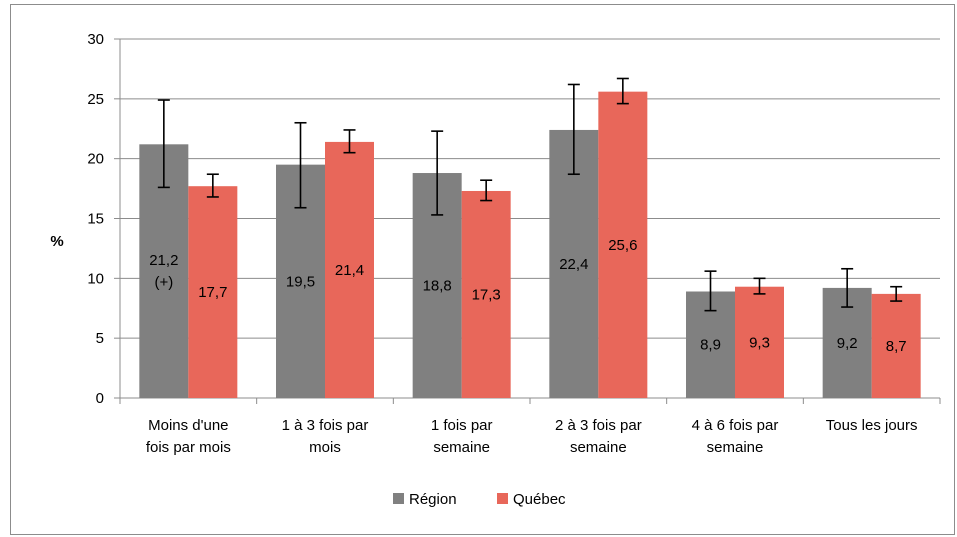  I want to click on legend-label: Québec, so click(539, 499).